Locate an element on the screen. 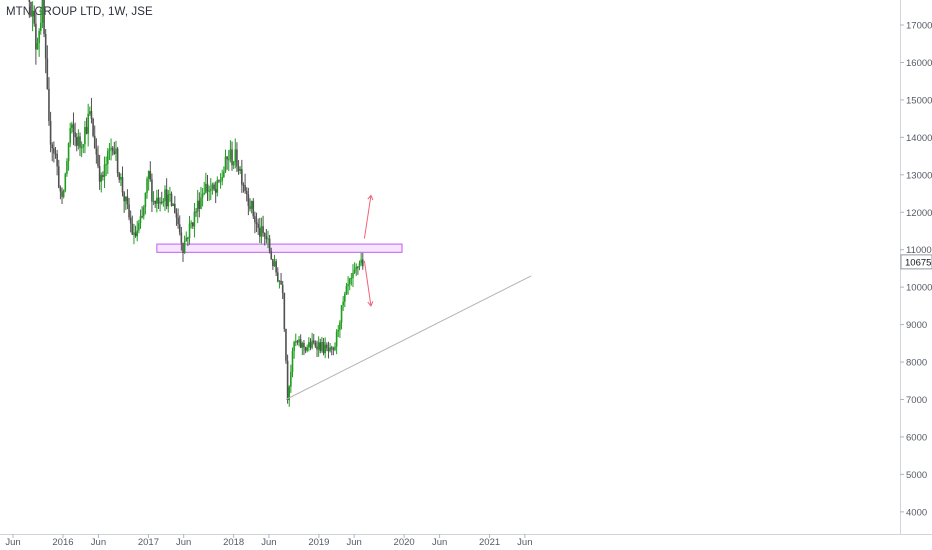 This screenshot has height=550, width=932. resistance-zone-layer is located at coordinates (279, 248).